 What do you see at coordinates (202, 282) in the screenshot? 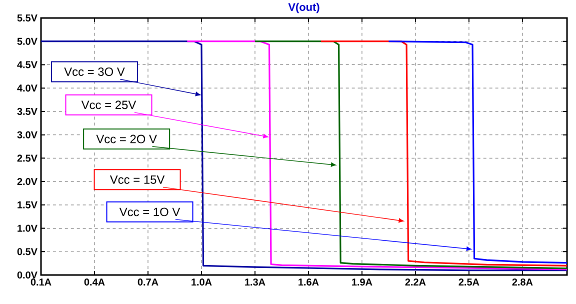
I see `x-tick-label: 1.0A` at bounding box center [202, 282].